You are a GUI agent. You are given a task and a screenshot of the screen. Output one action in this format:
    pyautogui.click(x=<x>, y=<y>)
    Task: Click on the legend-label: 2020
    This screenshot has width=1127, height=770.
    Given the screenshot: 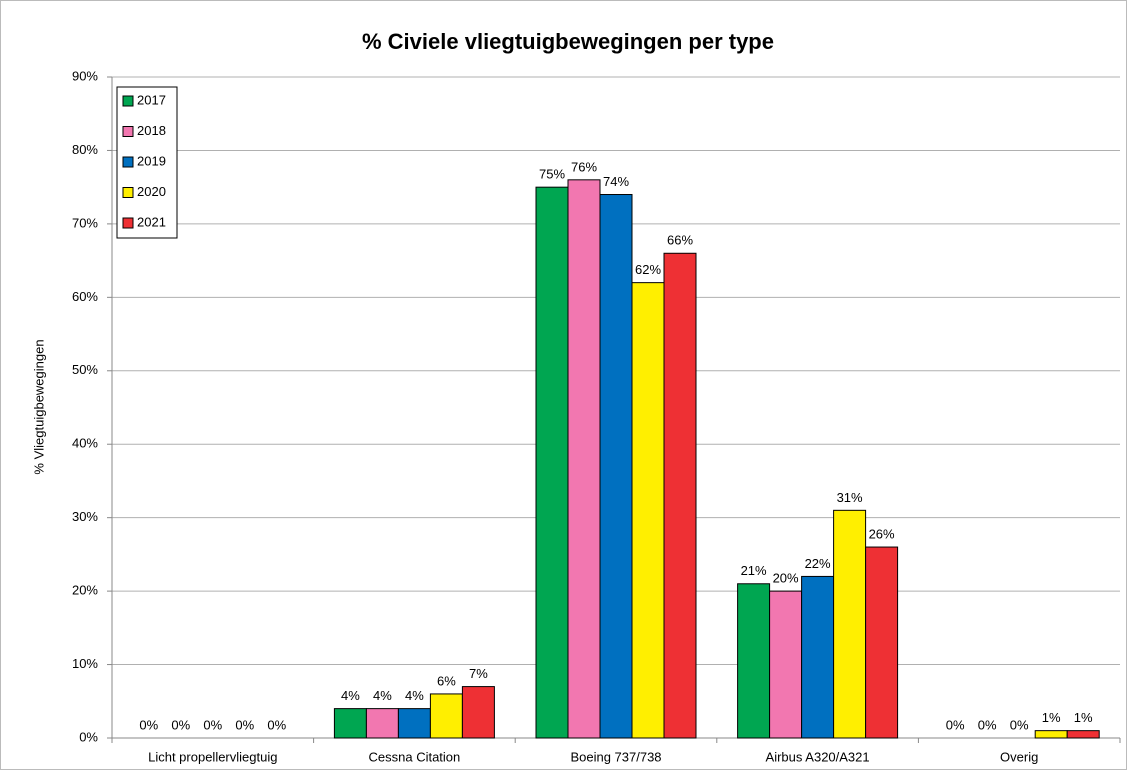 What is the action you would take?
    pyautogui.click(x=151, y=191)
    